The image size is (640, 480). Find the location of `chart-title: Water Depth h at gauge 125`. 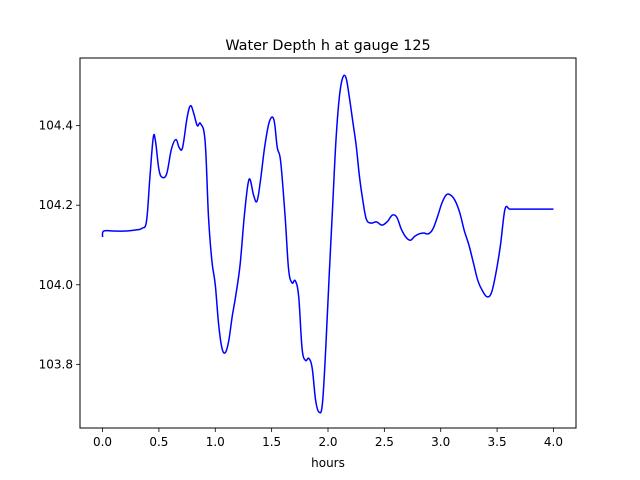

chart-title: Water Depth h at gauge 125 is located at coordinates (327, 46).